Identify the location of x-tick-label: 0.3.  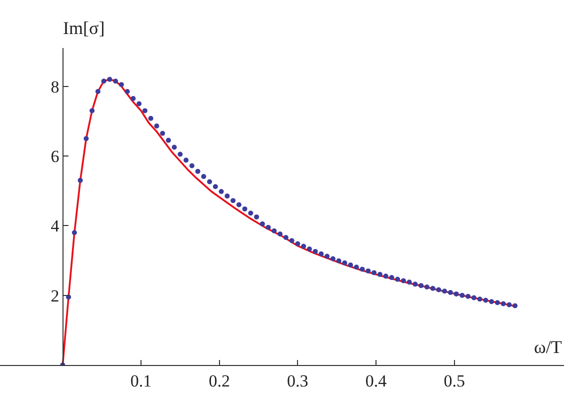
(297, 380).